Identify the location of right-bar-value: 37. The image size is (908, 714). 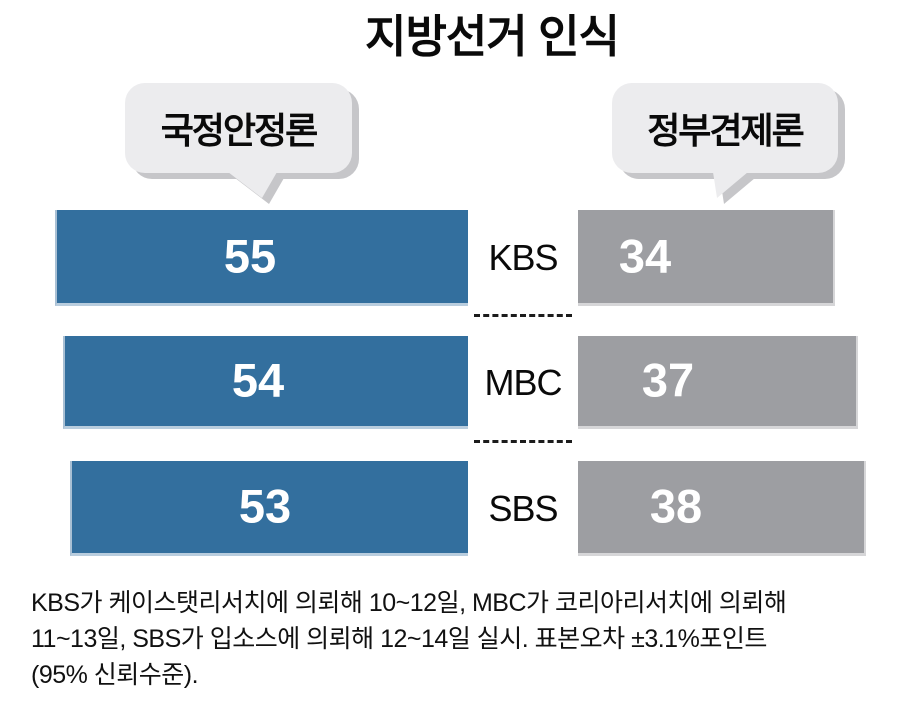
(668, 380).